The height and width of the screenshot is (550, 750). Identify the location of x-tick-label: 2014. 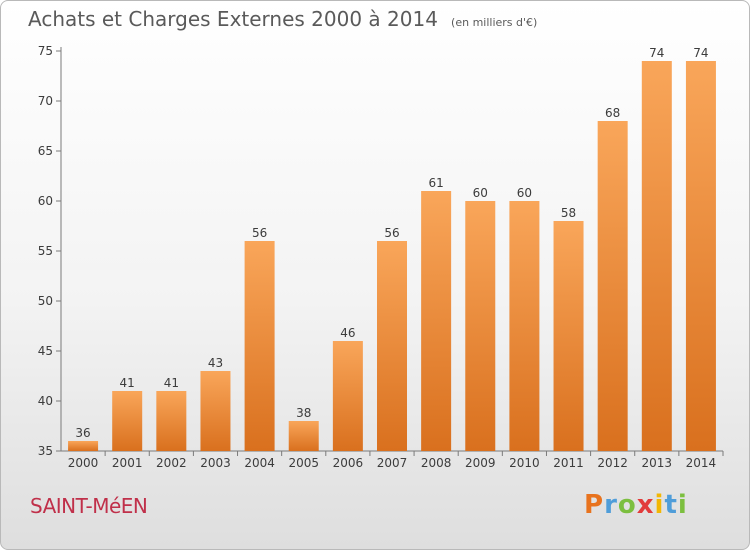
(701, 463).